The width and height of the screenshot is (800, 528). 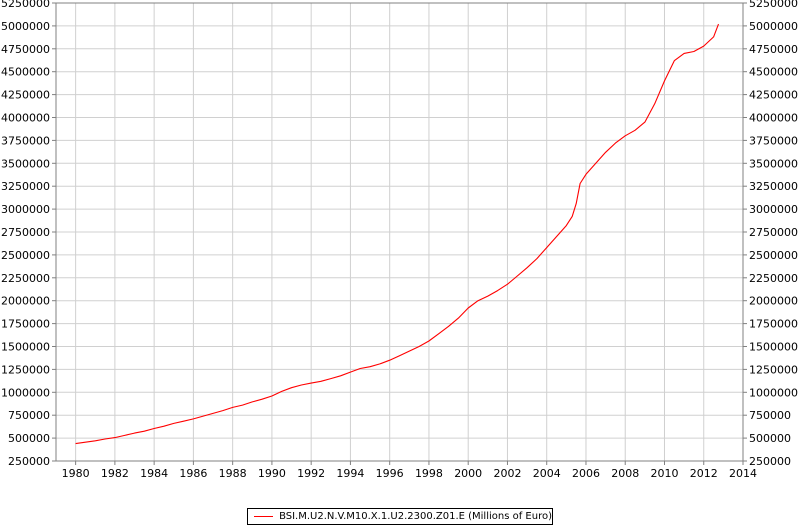 What do you see at coordinates (29, 461) in the screenshot?
I see `y-tick-label-left: 250000` at bounding box center [29, 461].